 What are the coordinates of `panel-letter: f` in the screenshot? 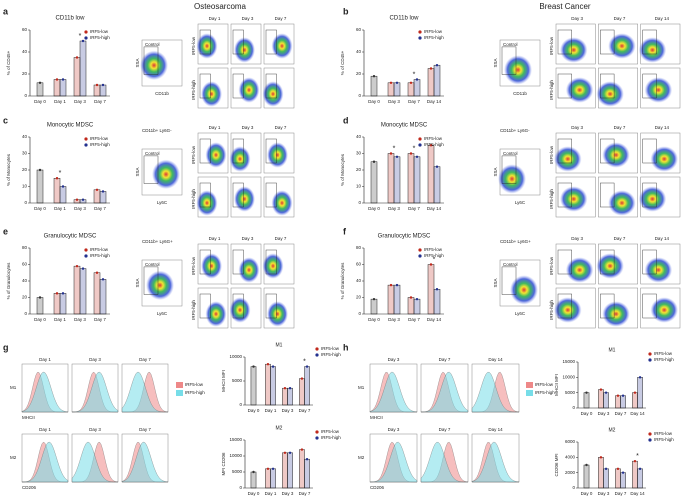 It's located at (345, 231).